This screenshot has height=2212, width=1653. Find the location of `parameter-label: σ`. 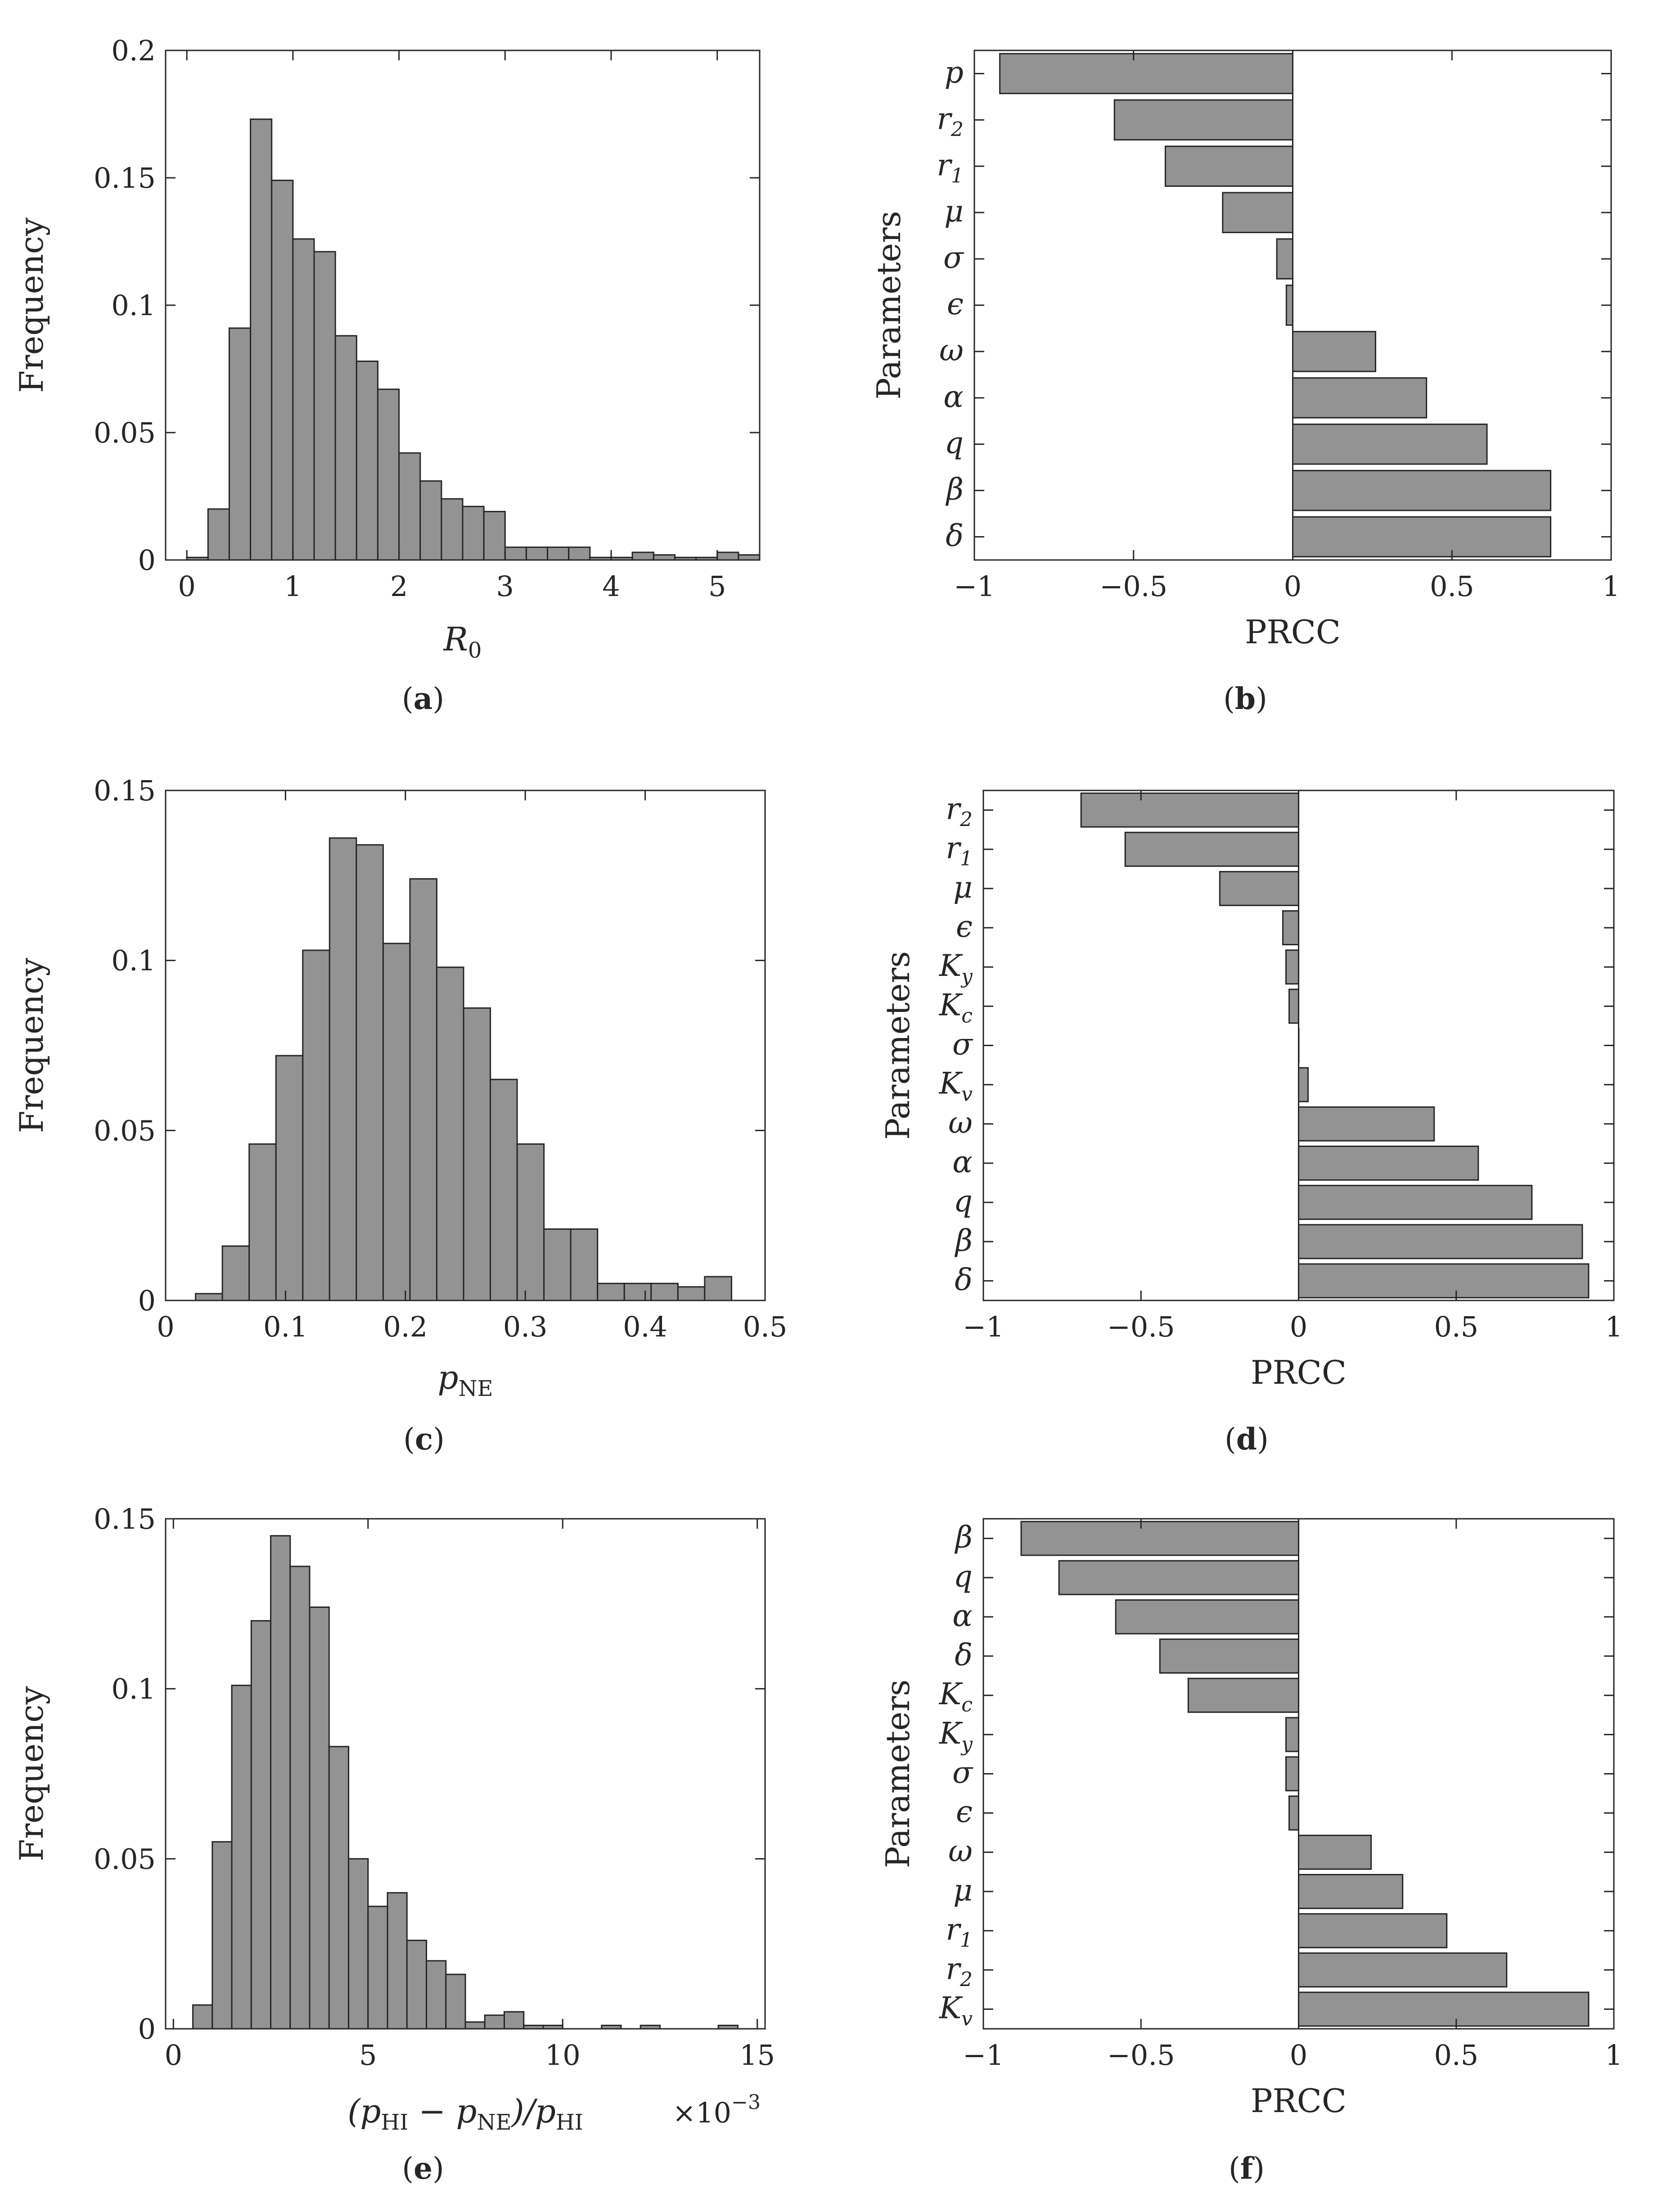

parameter-label: σ is located at coordinates (953, 257).